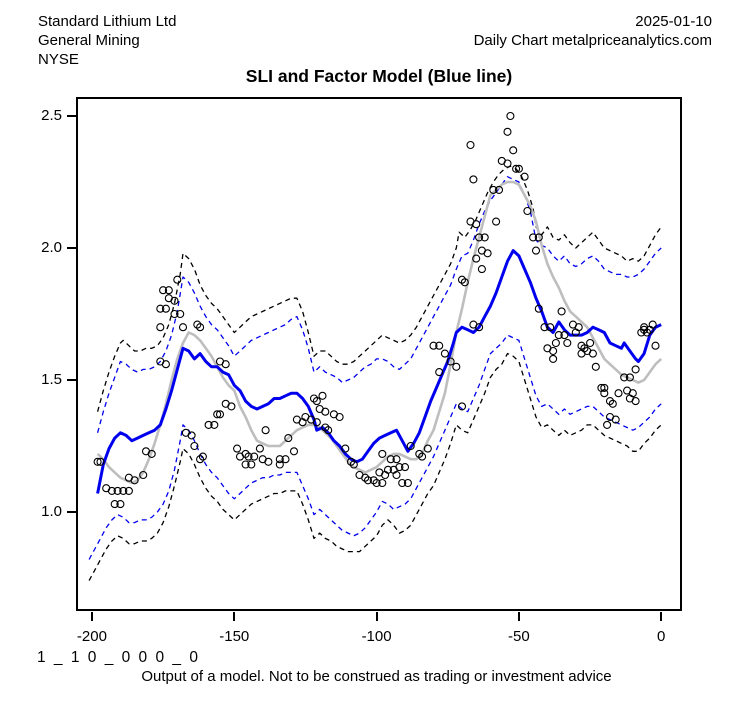 The height and width of the screenshot is (708, 753). What do you see at coordinates (107, 40) in the screenshot?
I see `header-left: Standard Lithium Ltd General Mining NYSE` at bounding box center [107, 40].